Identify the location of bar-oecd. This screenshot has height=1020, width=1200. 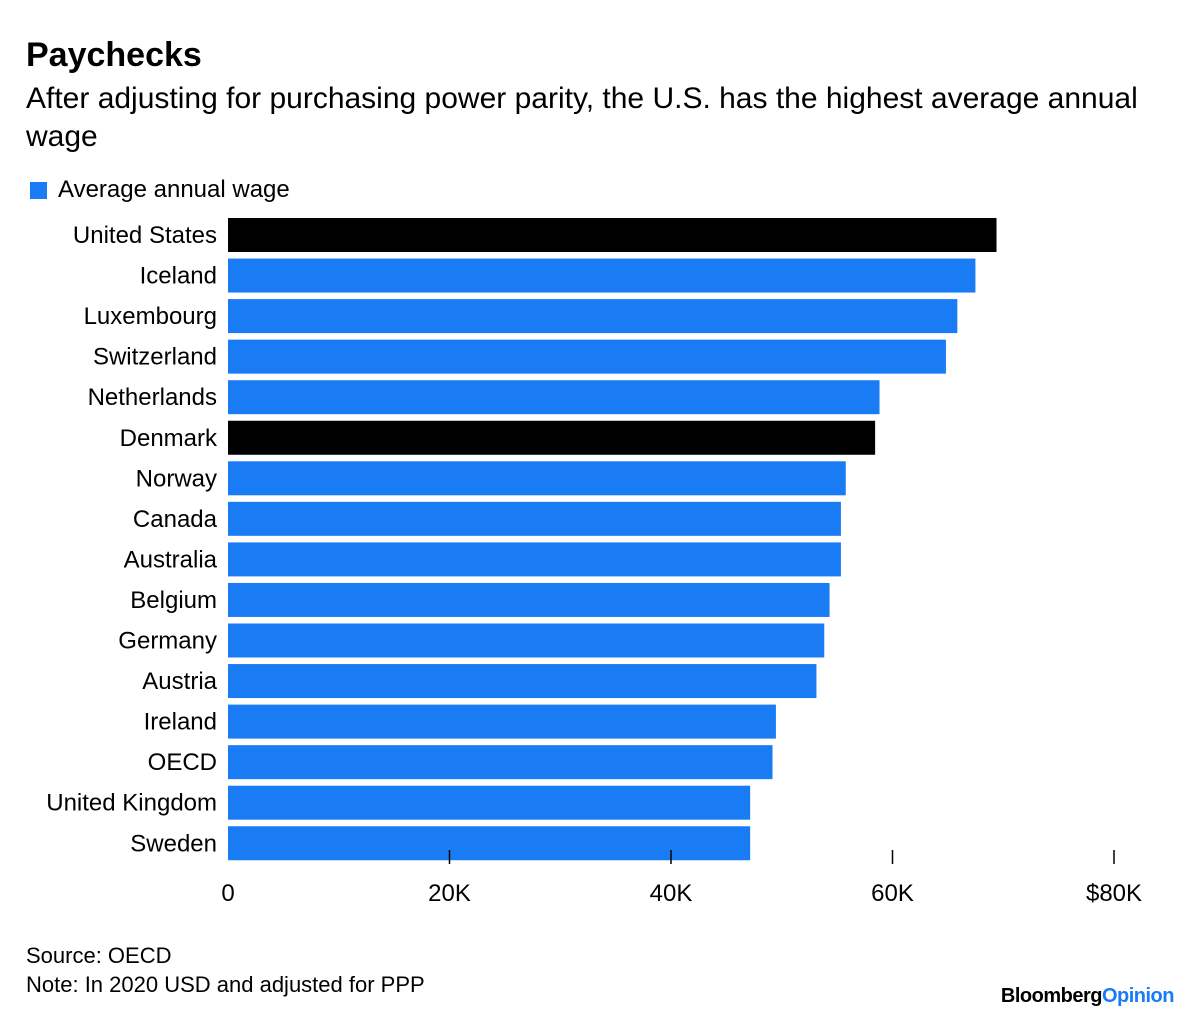
(500, 762).